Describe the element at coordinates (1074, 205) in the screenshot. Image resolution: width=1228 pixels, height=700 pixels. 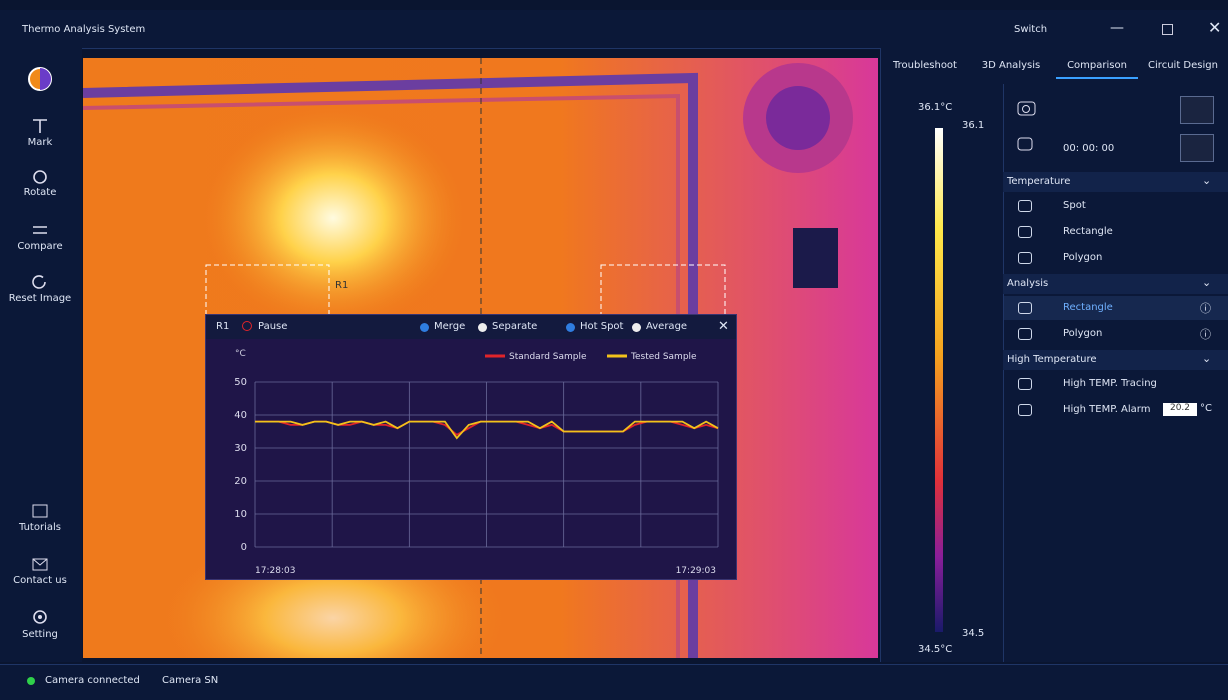
I see `item: Spot` at that location.